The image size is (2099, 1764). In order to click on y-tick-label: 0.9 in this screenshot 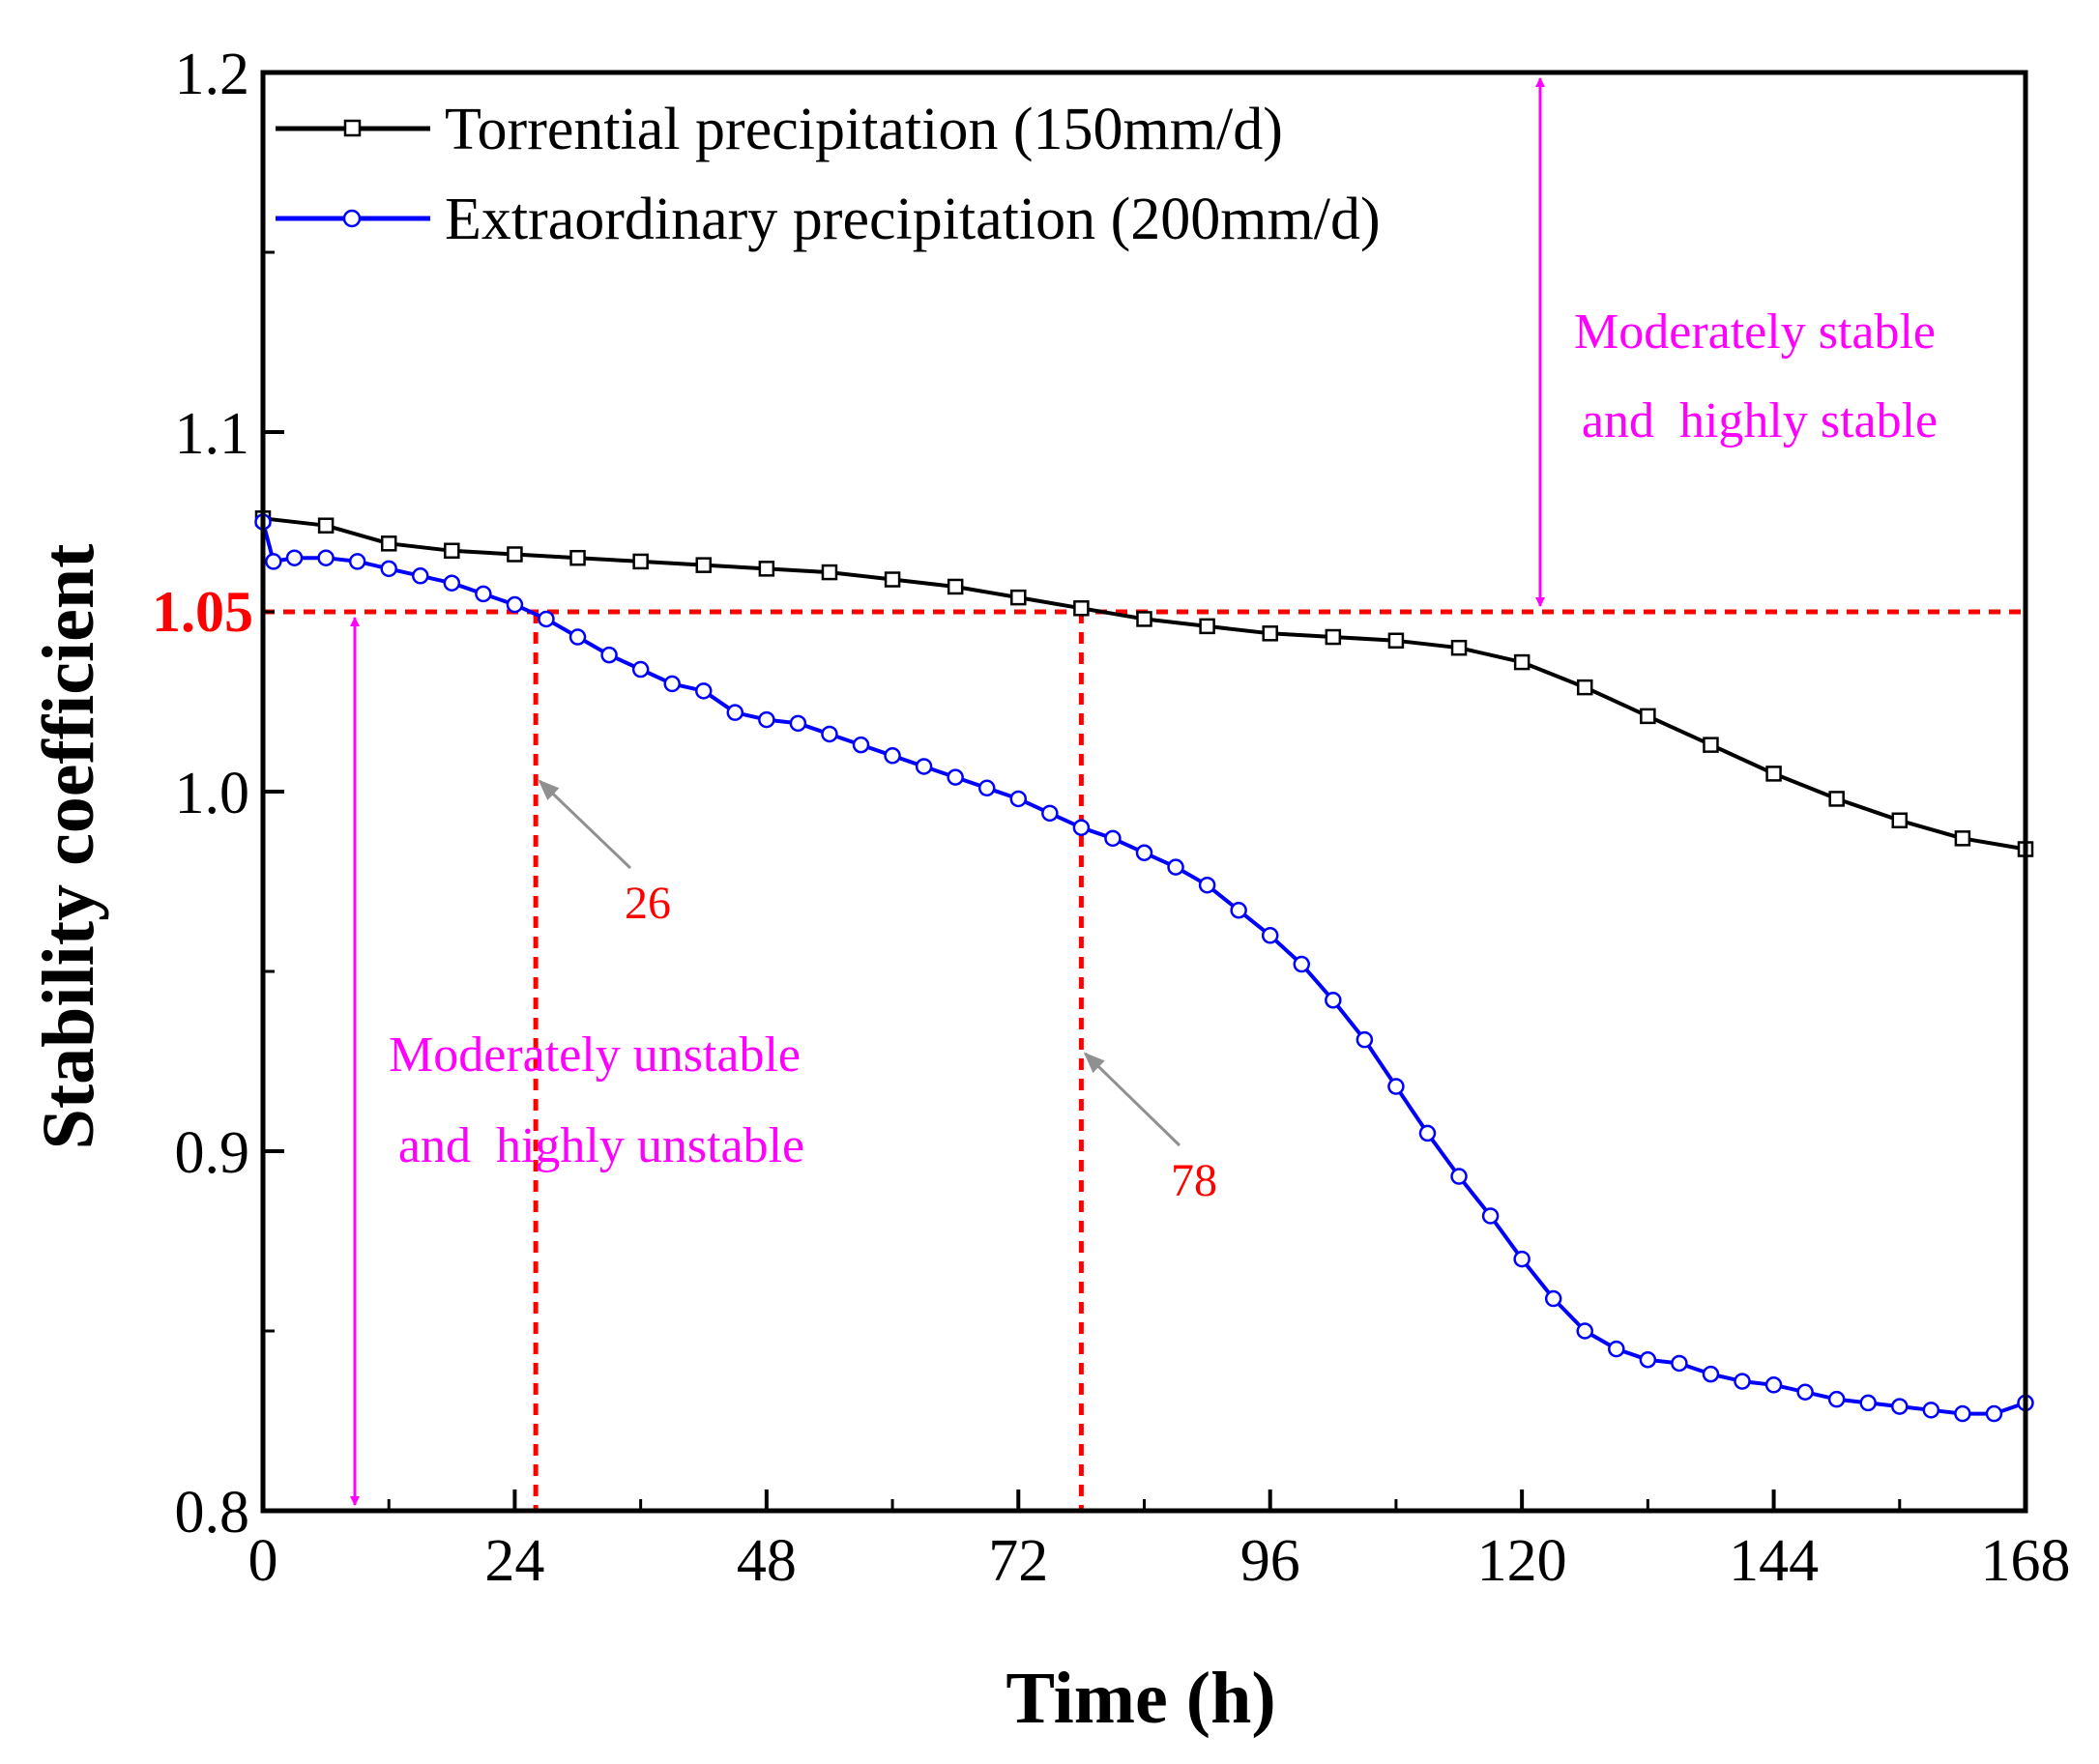, I will do `click(213, 1153)`.